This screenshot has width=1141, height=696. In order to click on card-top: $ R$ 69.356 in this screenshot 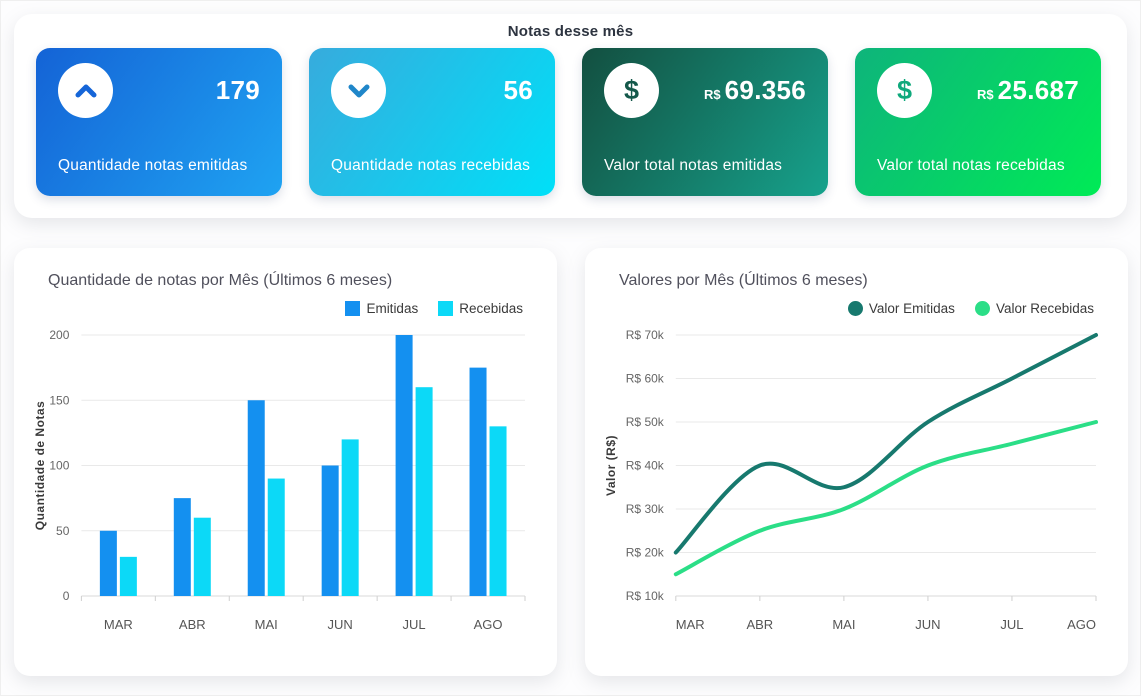, I will do `click(705, 90)`.